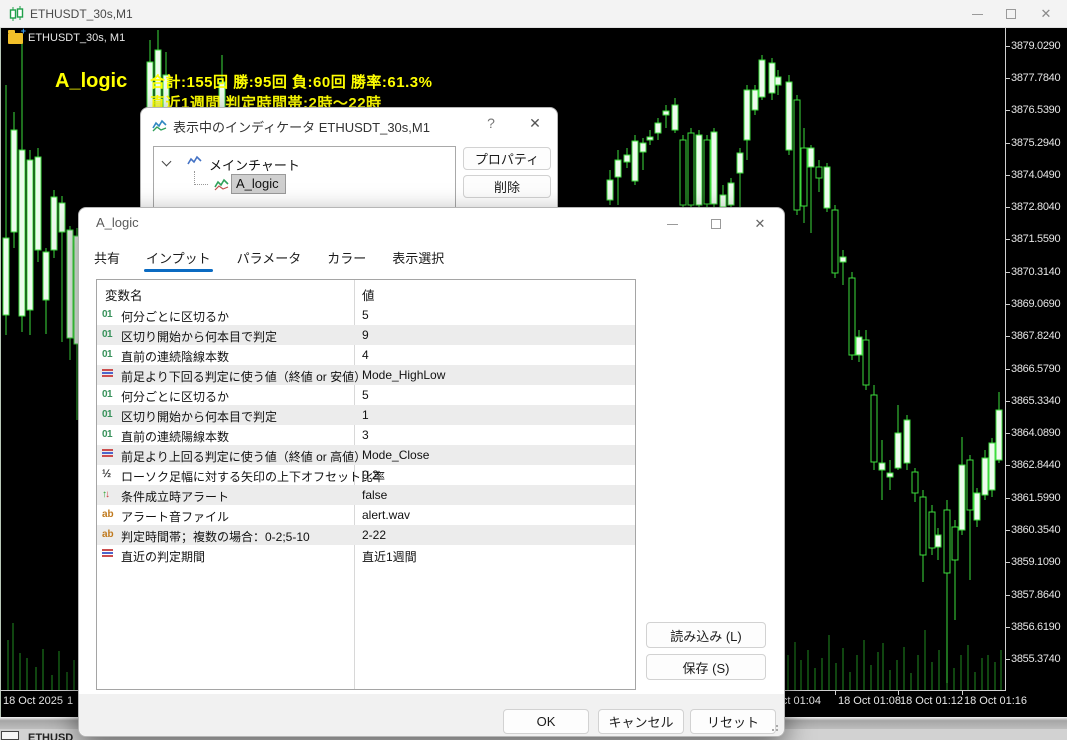  What do you see at coordinates (301, 127) in the screenshot?
I see `indicator-dialog-title: 表示中のインディケータ ETHUSDT_30s,M1` at bounding box center [301, 127].